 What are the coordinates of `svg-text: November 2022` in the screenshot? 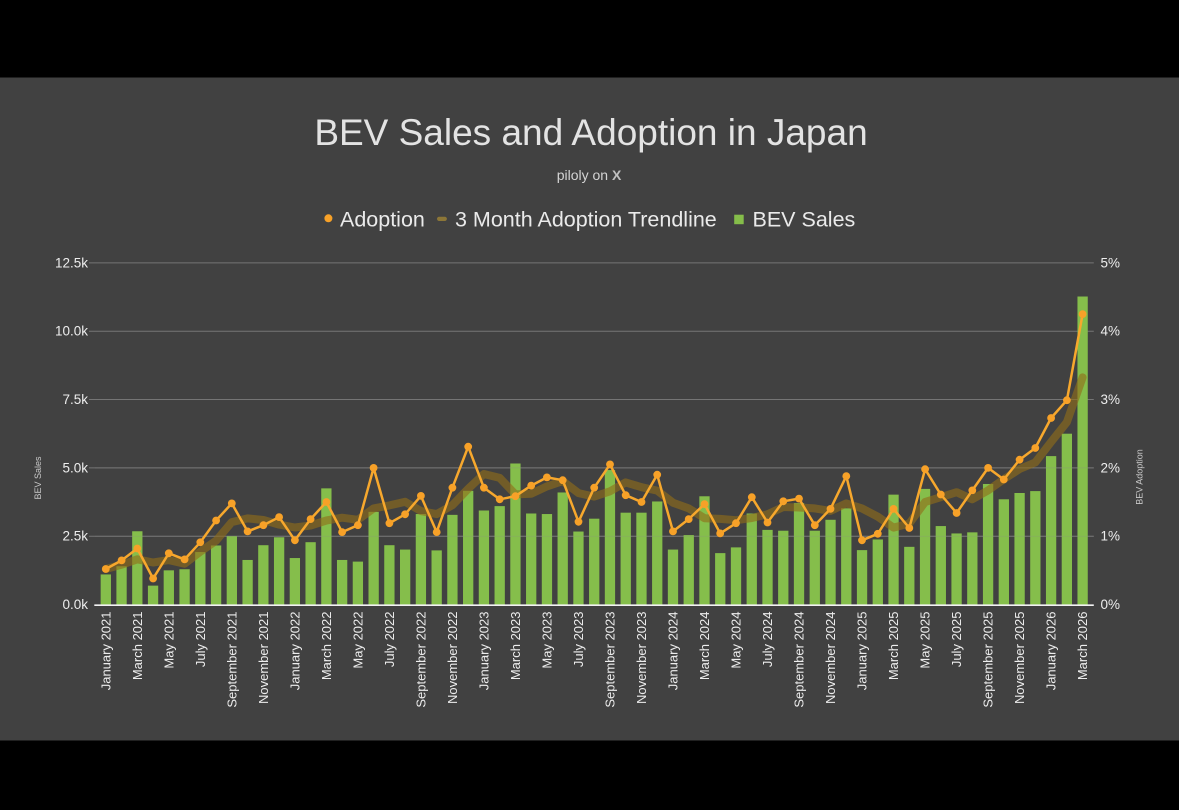 It's located at (452, 658).